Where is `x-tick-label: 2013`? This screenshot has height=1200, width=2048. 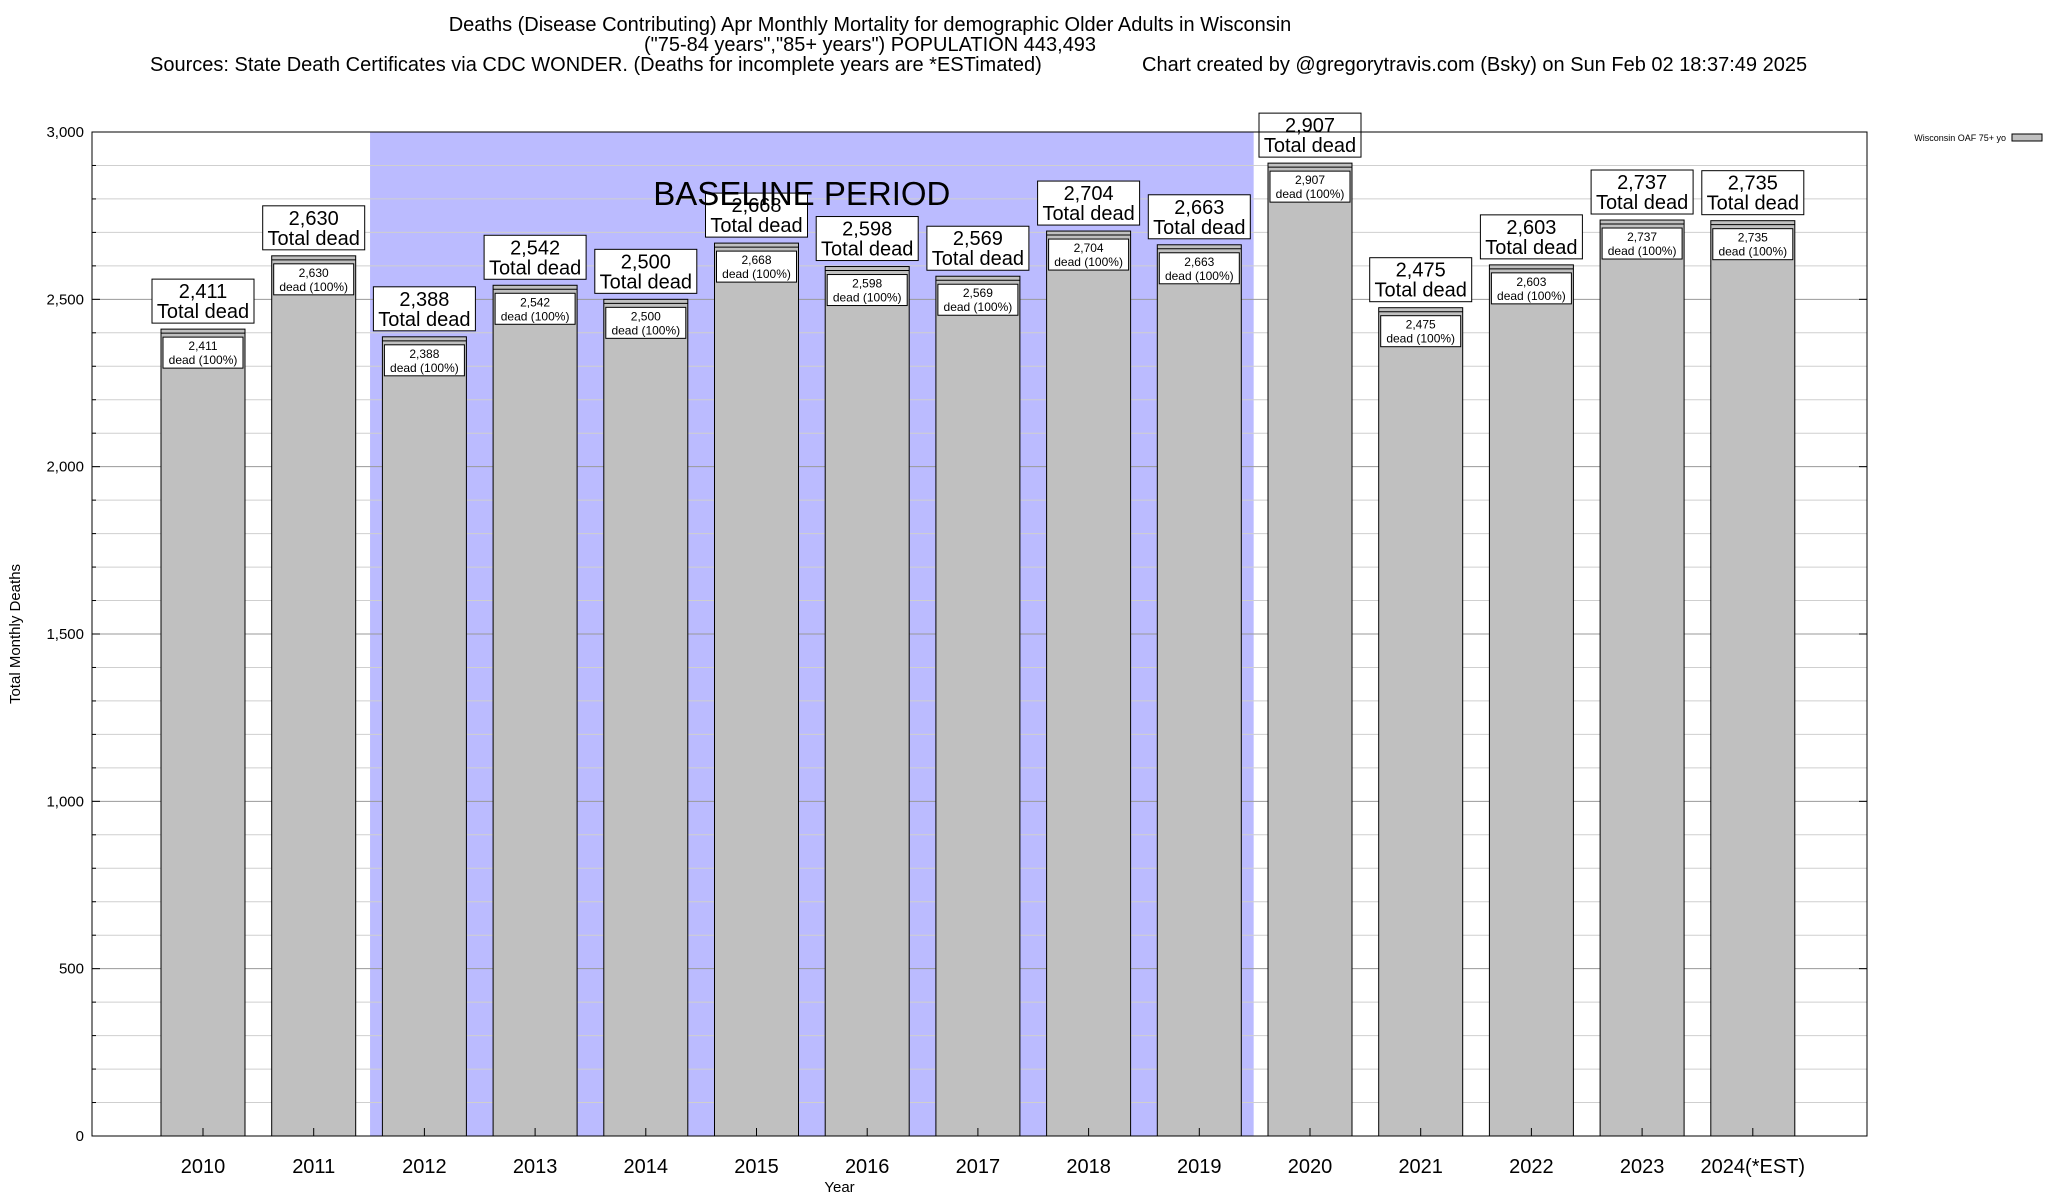 x-tick-label: 2013 is located at coordinates (535, 1167).